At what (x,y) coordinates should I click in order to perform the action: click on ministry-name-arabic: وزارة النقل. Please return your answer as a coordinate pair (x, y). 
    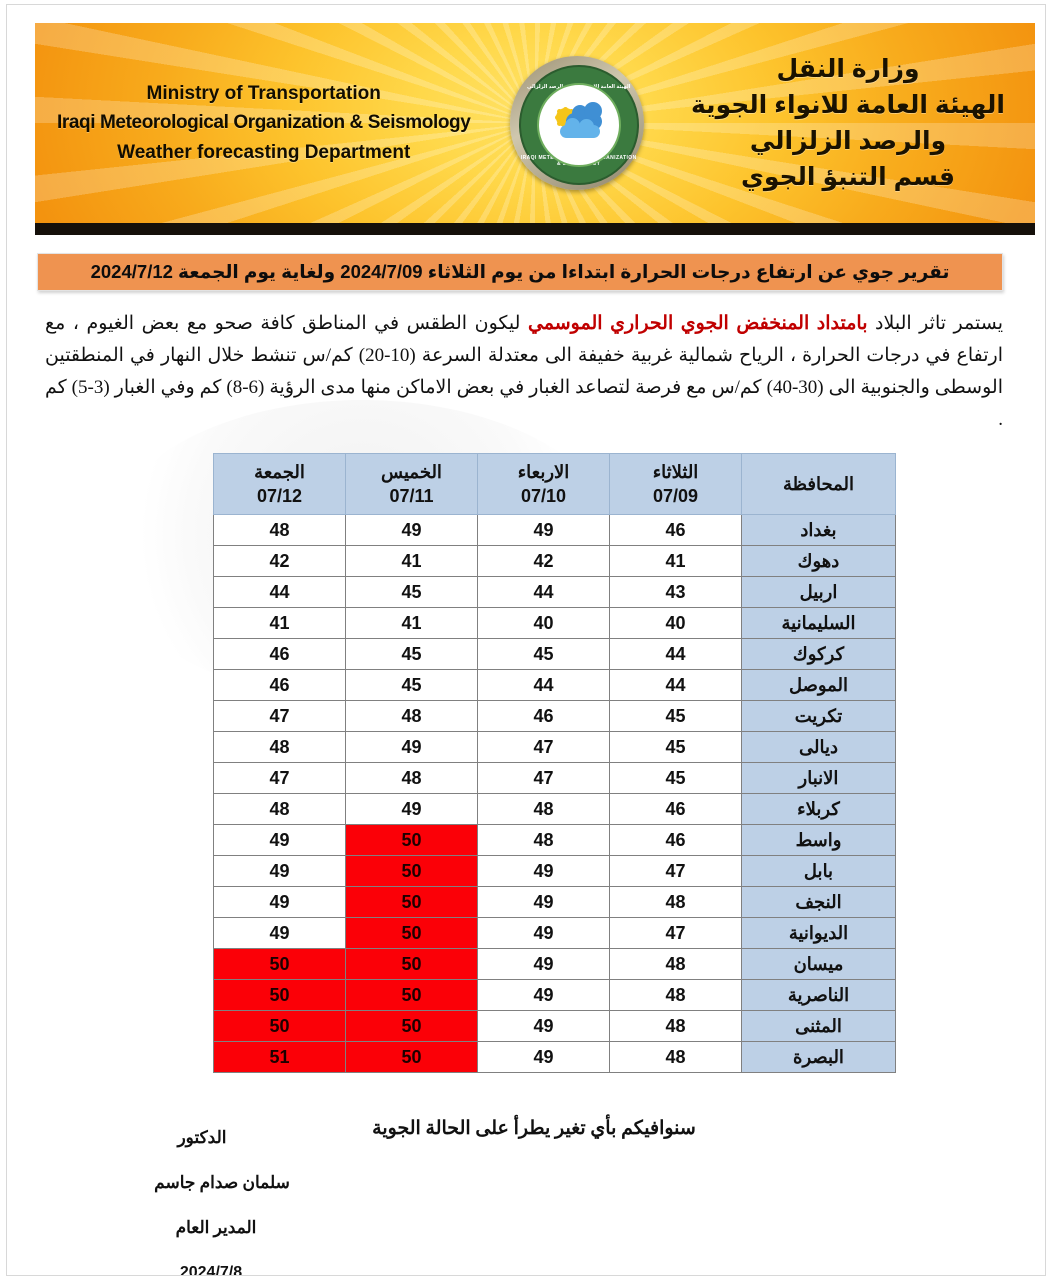
    Looking at the image, I should click on (848, 68).